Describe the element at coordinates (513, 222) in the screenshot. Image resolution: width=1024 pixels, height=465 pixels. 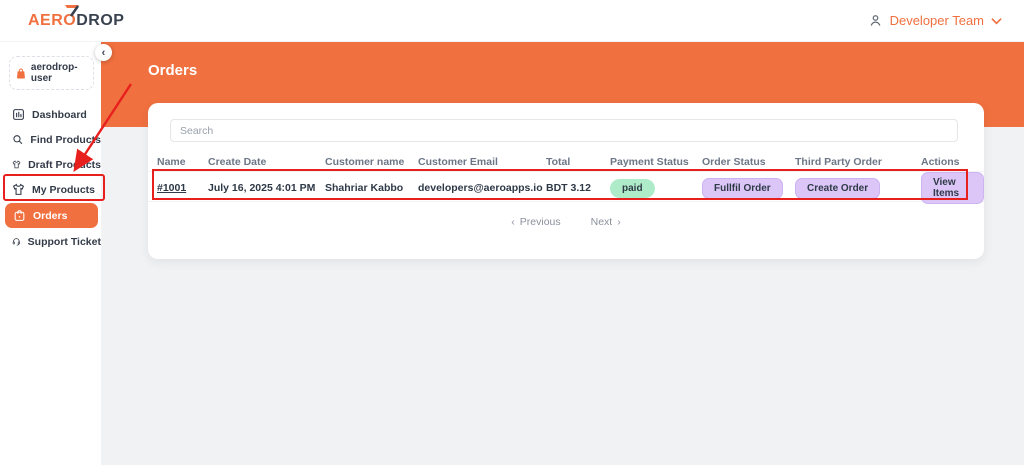
I see `chevron-left-icon: ‹` at that location.